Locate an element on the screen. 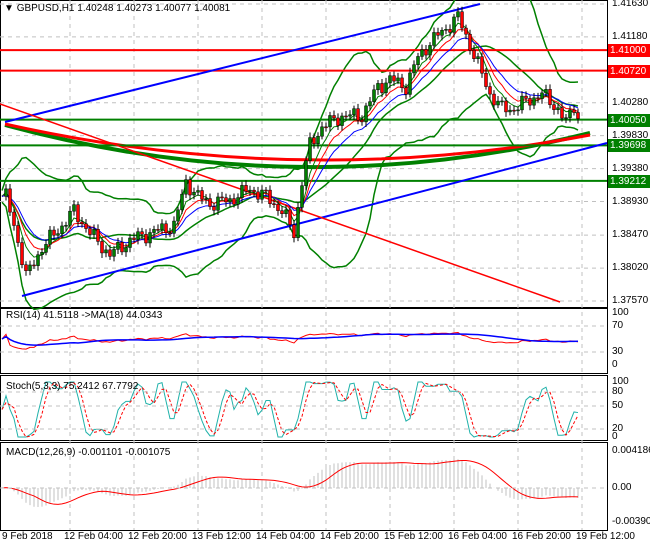 This screenshot has height=550, width=650. rsi-ma-line is located at coordinates (290, 339).